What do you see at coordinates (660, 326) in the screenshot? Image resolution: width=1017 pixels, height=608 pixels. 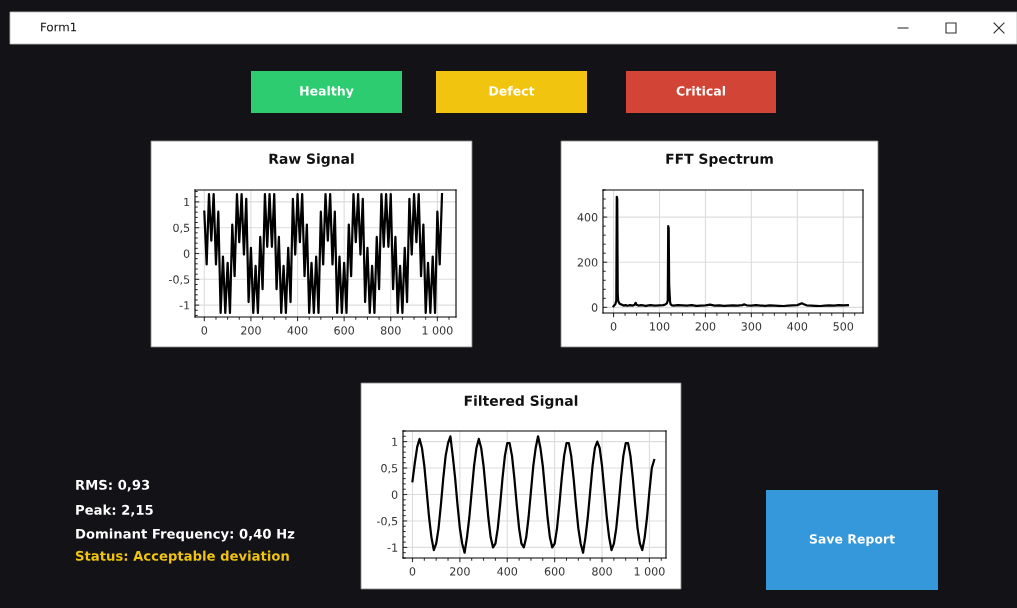 I see `x-tick-label: 100` at bounding box center [660, 326].